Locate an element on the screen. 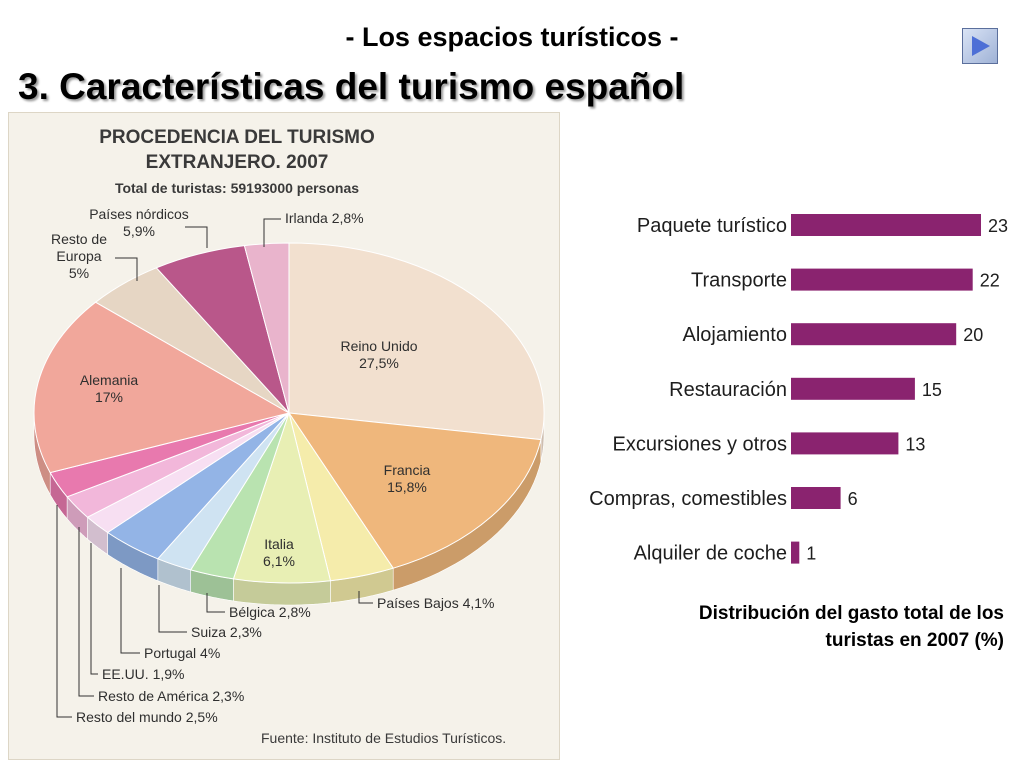  section-subtitle: - Los espacios turísticos - is located at coordinates (512, 37).